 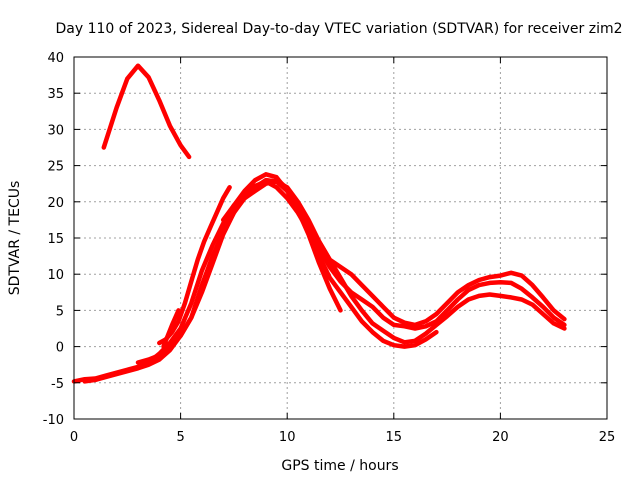 What do you see at coordinates (55, 167) in the screenshot?
I see `y-tick-label: 25` at bounding box center [55, 167].